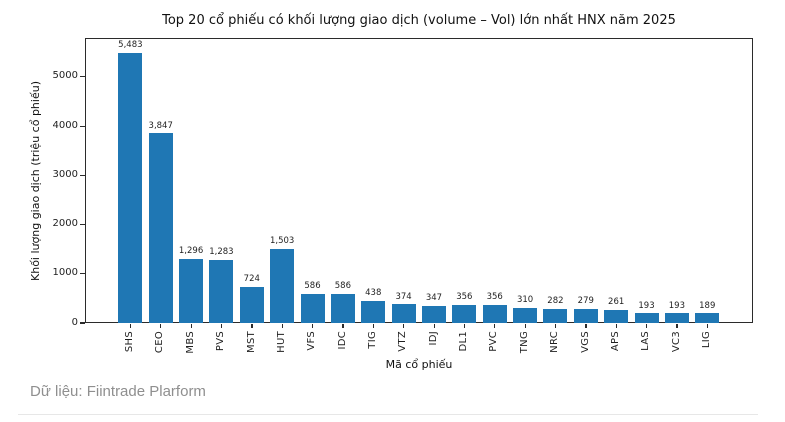  I want to click on x-category-label: VGS, so click(585, 342).